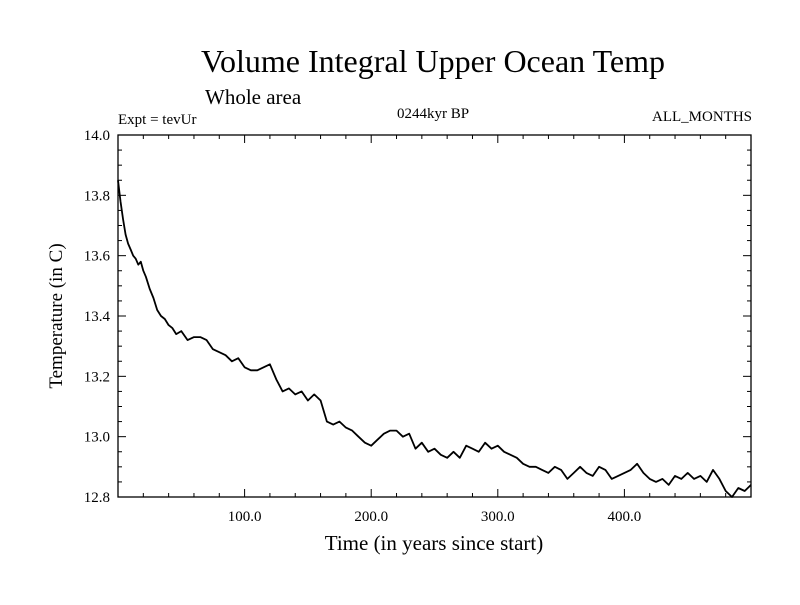  I want to click on y-tick-label: 13.4, so click(97, 317).